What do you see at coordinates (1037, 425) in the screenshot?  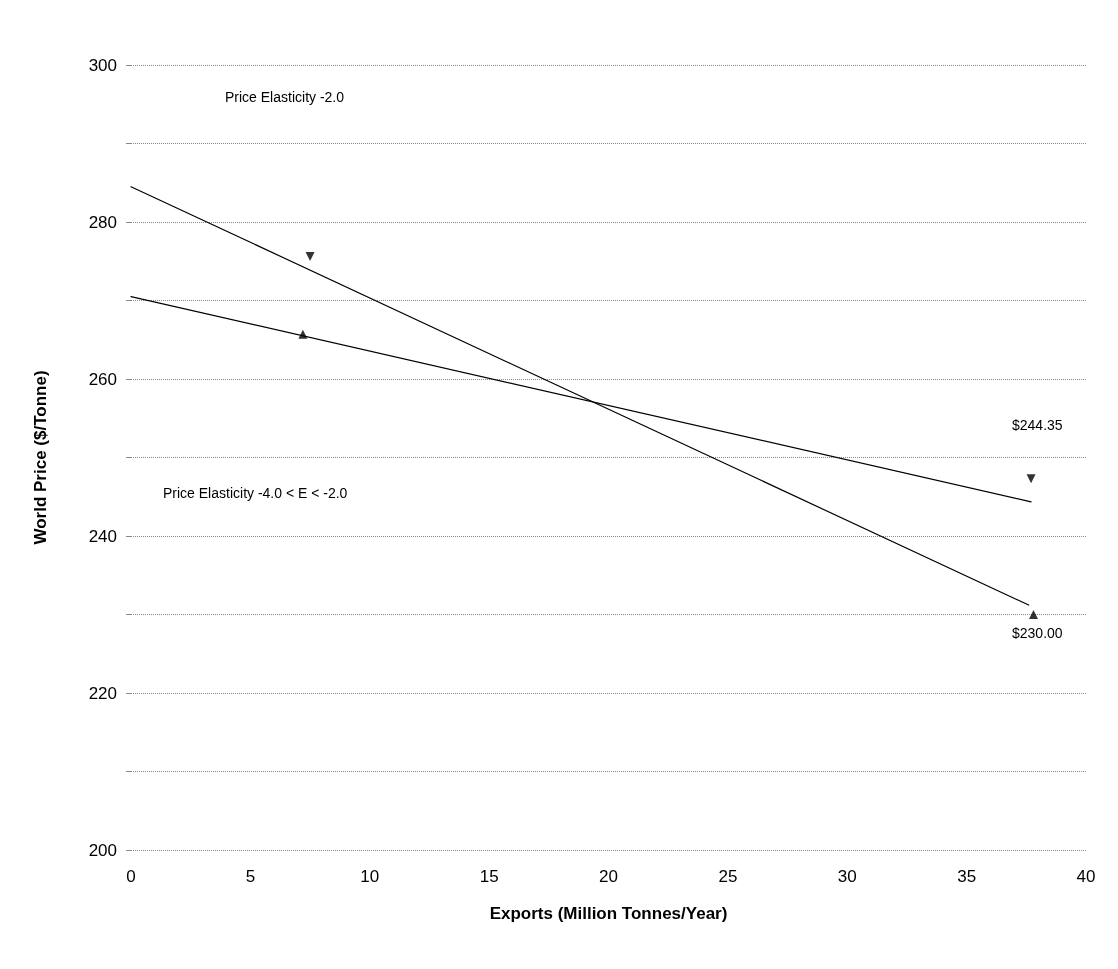 I see `annotation: $244.35` at bounding box center [1037, 425].